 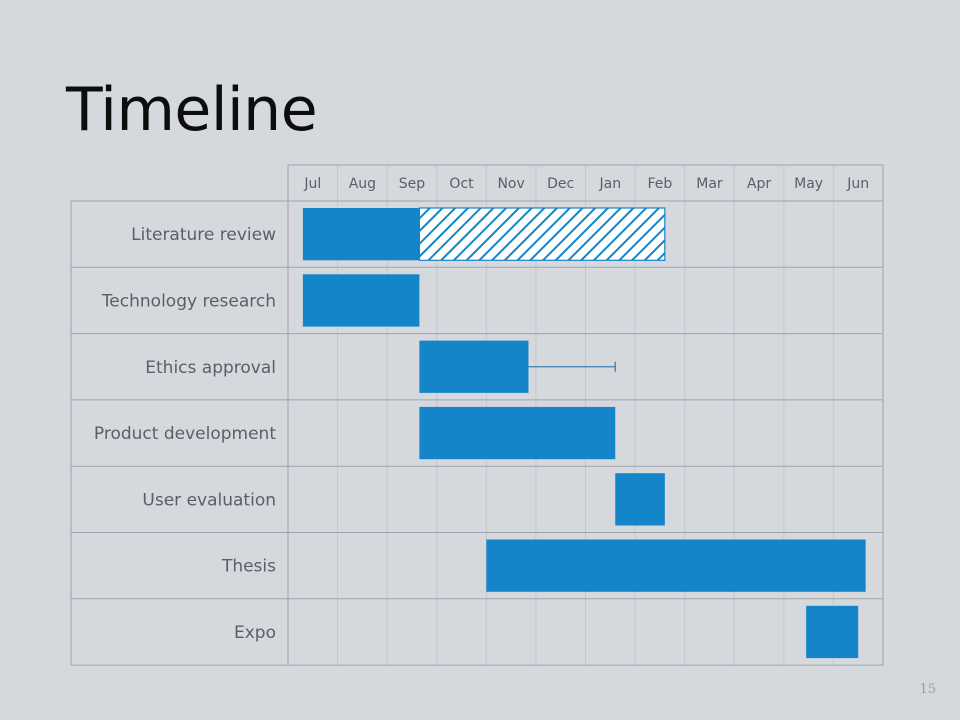 I want to click on task-label-technology-research: Technology research, so click(x=188, y=301).